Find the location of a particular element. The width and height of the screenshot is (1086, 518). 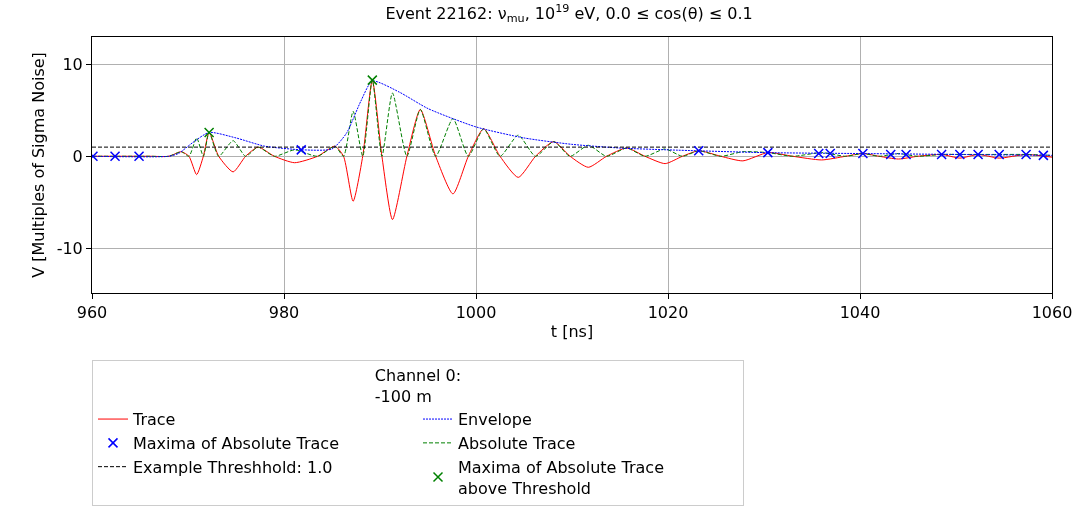

y-tick-label: -10 is located at coordinates (69, 248).